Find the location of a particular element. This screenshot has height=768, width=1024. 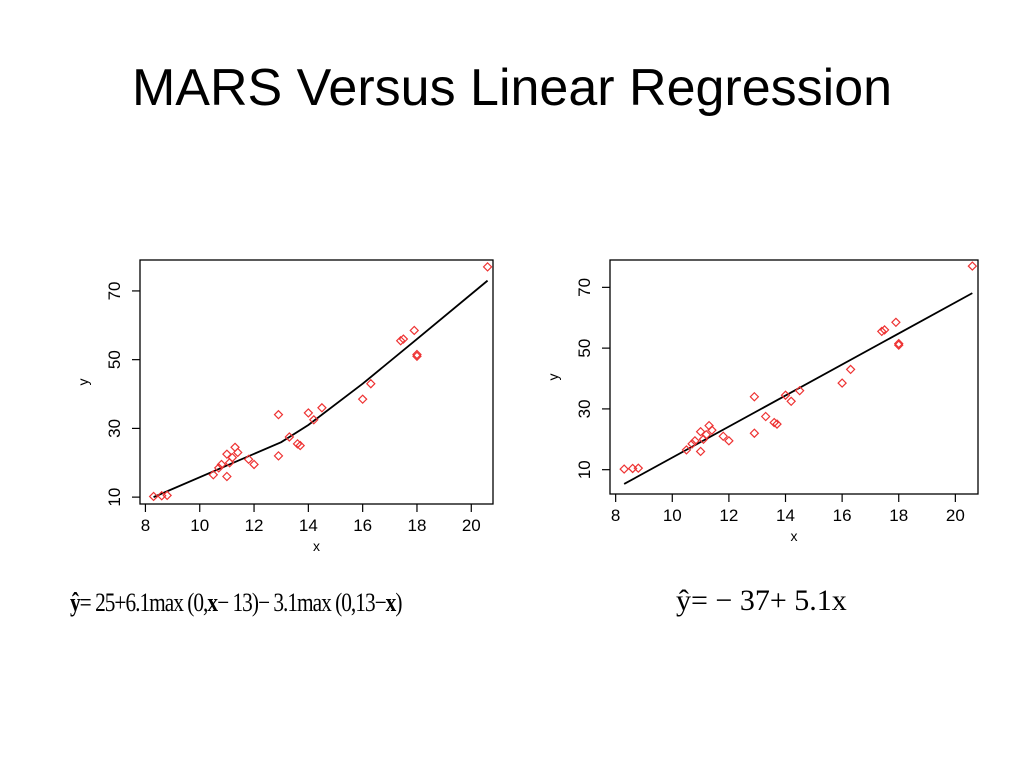

mars-formula-yhat: ŷ is located at coordinates (75, 602).